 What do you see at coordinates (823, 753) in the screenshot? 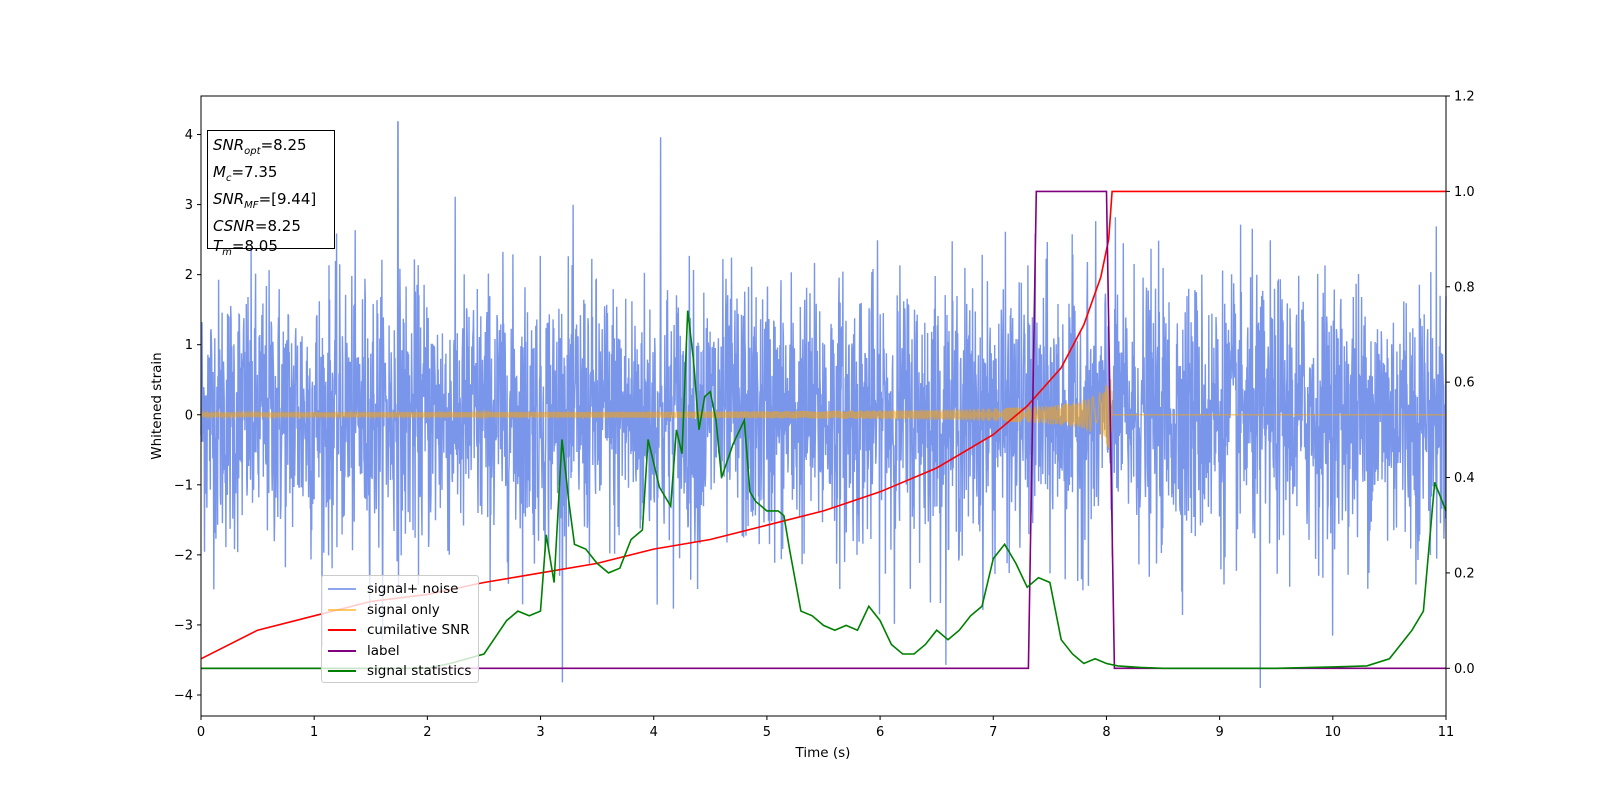
I see `x-axis-label: Time (s)` at bounding box center [823, 753].